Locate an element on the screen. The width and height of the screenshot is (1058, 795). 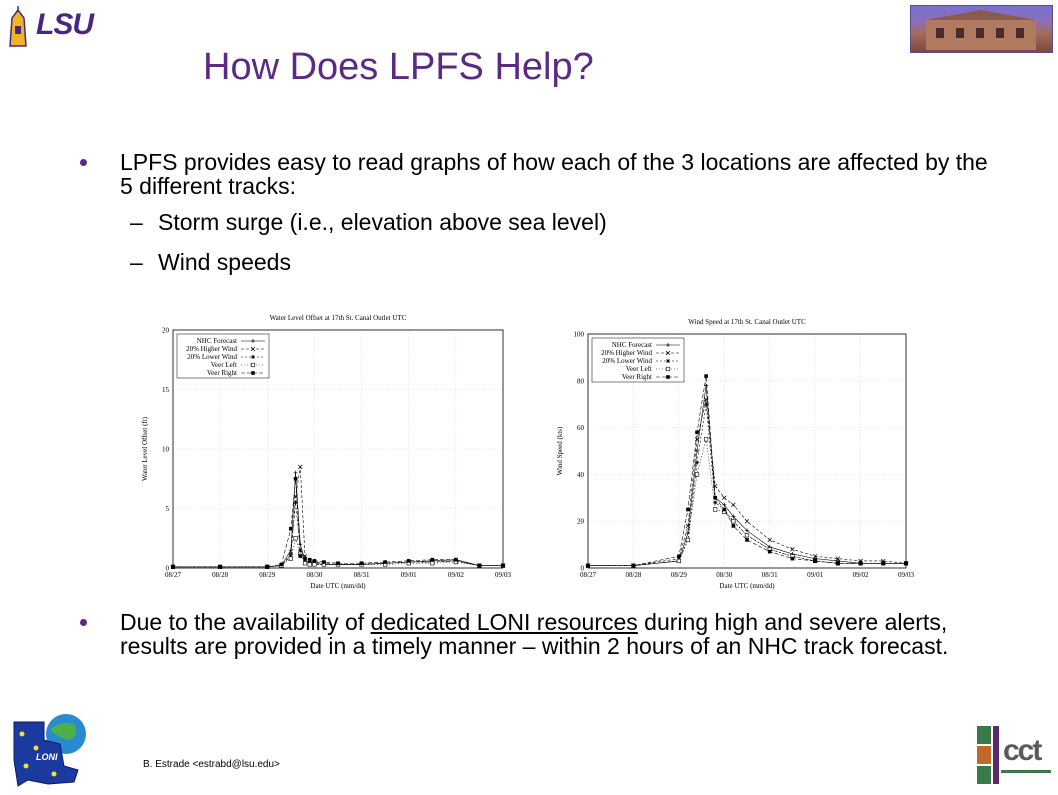
water-level-legend-label: Veer Right is located at coordinates (222, 373).